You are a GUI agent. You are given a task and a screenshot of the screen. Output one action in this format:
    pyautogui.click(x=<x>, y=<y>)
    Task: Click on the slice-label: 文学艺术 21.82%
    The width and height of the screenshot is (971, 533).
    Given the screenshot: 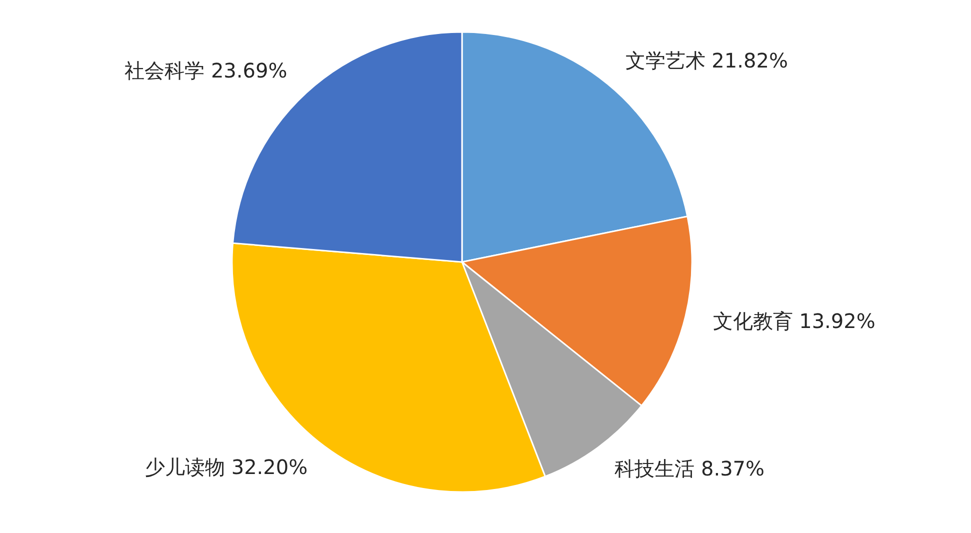 What is the action you would take?
    pyautogui.click(x=706, y=60)
    